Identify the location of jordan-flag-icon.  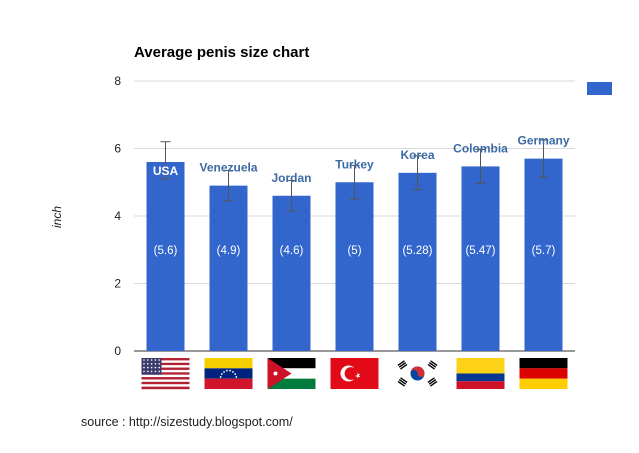
(291, 373).